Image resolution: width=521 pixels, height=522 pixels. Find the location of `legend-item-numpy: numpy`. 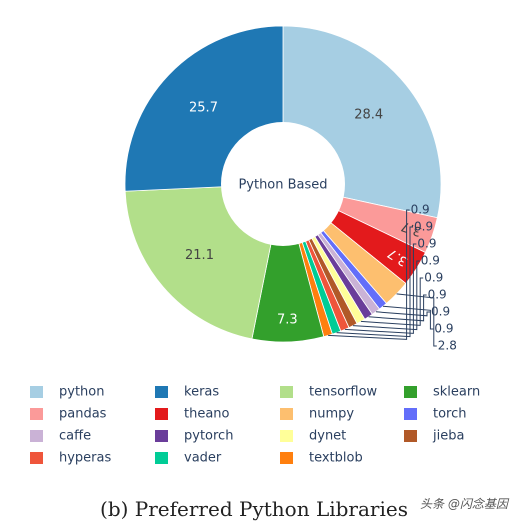

legend-item-numpy: numpy is located at coordinates (317, 414).